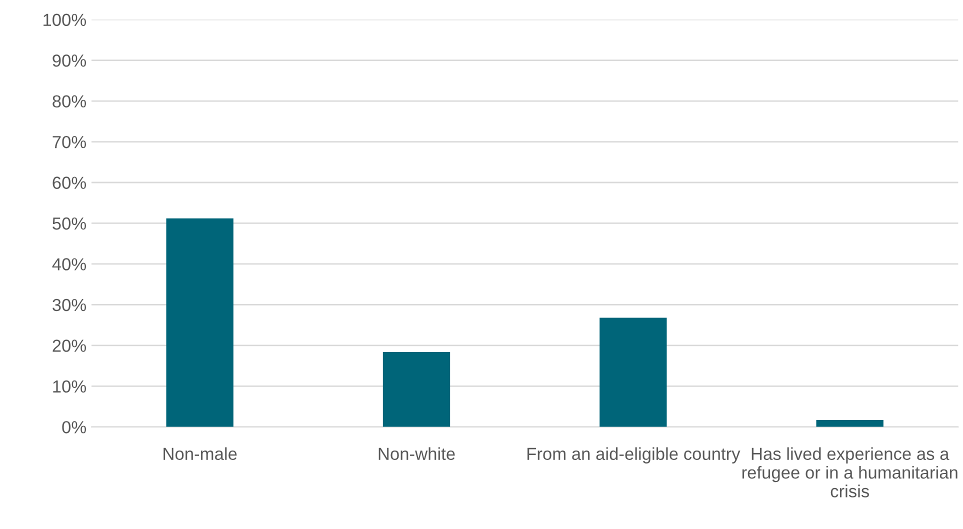 The width and height of the screenshot is (963, 529). Describe the element at coordinates (69, 142) in the screenshot. I see `y-tick-label: 70%` at that location.